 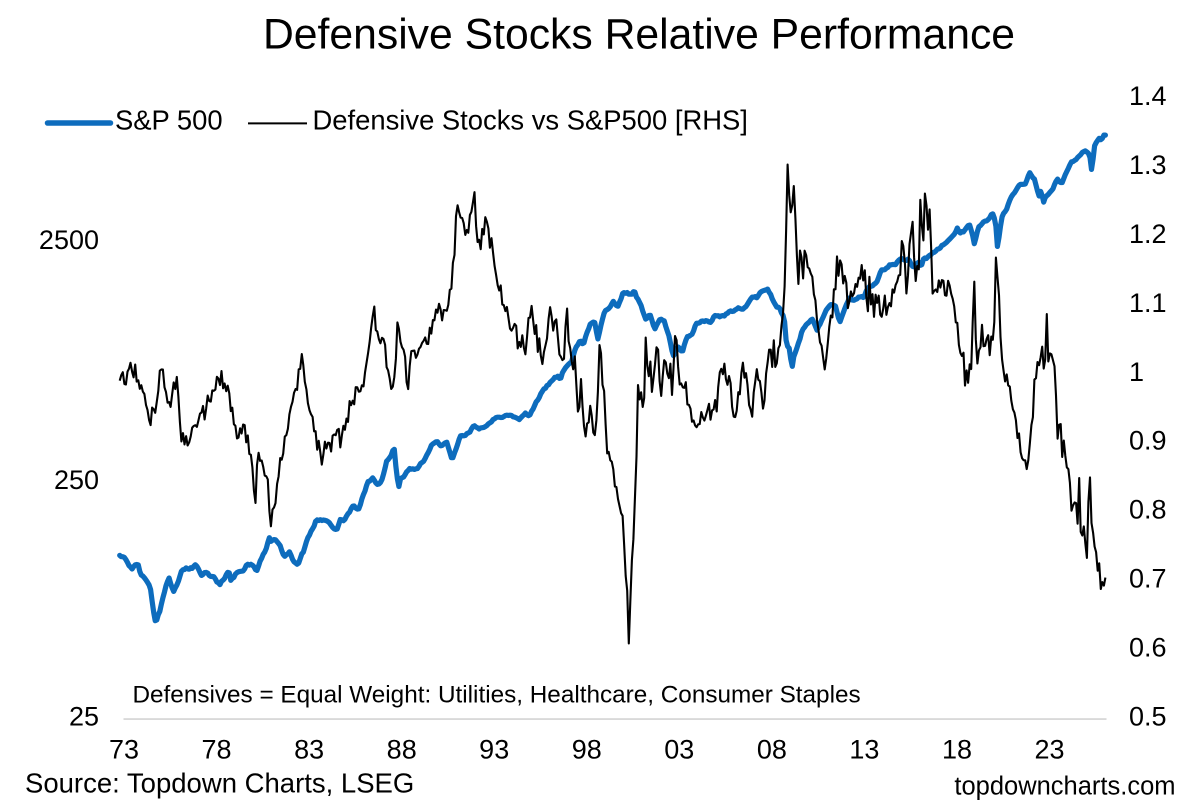 What do you see at coordinates (1064, 786) in the screenshot?
I see `svg-text: topdowncharts.com` at bounding box center [1064, 786].